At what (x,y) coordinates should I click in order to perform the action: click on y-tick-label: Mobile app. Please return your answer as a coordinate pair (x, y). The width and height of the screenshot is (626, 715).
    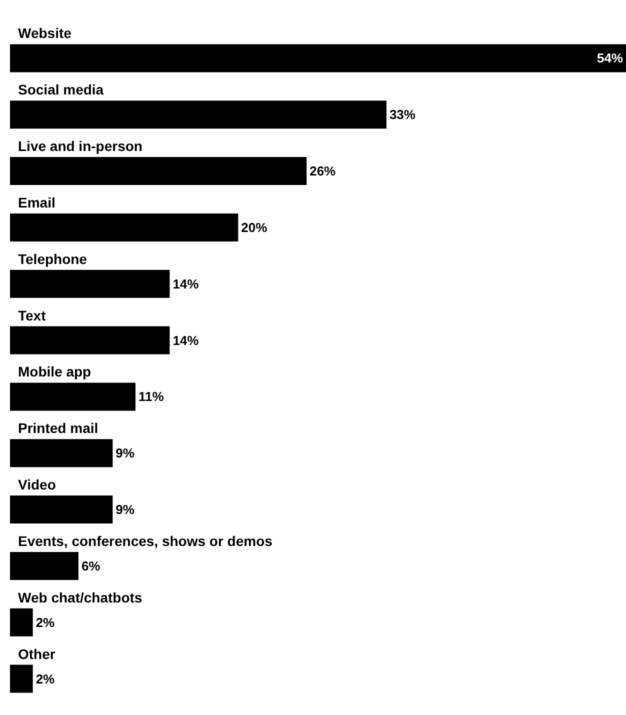
    Looking at the image, I should click on (55, 372).